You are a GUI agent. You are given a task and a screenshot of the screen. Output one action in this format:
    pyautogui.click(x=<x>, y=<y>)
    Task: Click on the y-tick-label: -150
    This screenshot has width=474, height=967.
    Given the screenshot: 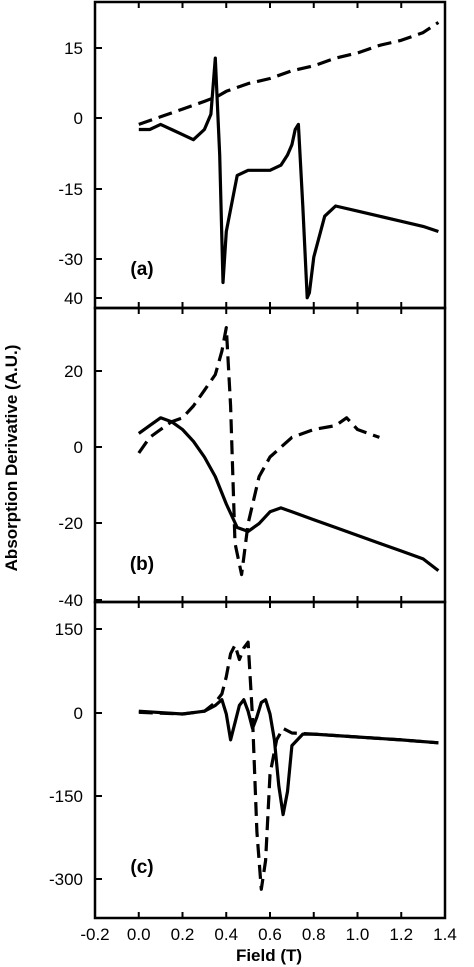 What is the action you would take?
    pyautogui.click(x=66, y=796)
    